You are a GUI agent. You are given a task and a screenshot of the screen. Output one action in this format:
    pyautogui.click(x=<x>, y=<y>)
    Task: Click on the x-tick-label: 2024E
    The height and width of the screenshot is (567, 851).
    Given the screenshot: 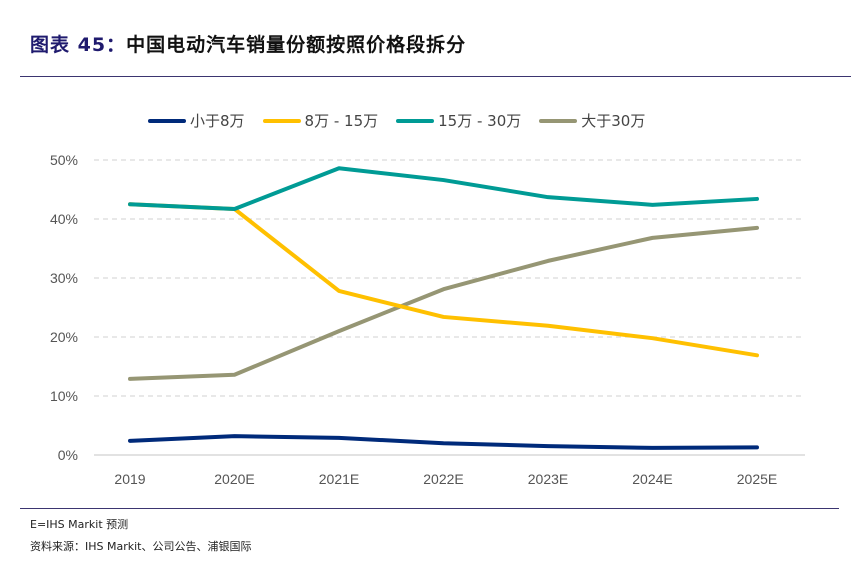 What is the action you would take?
    pyautogui.click(x=652, y=479)
    